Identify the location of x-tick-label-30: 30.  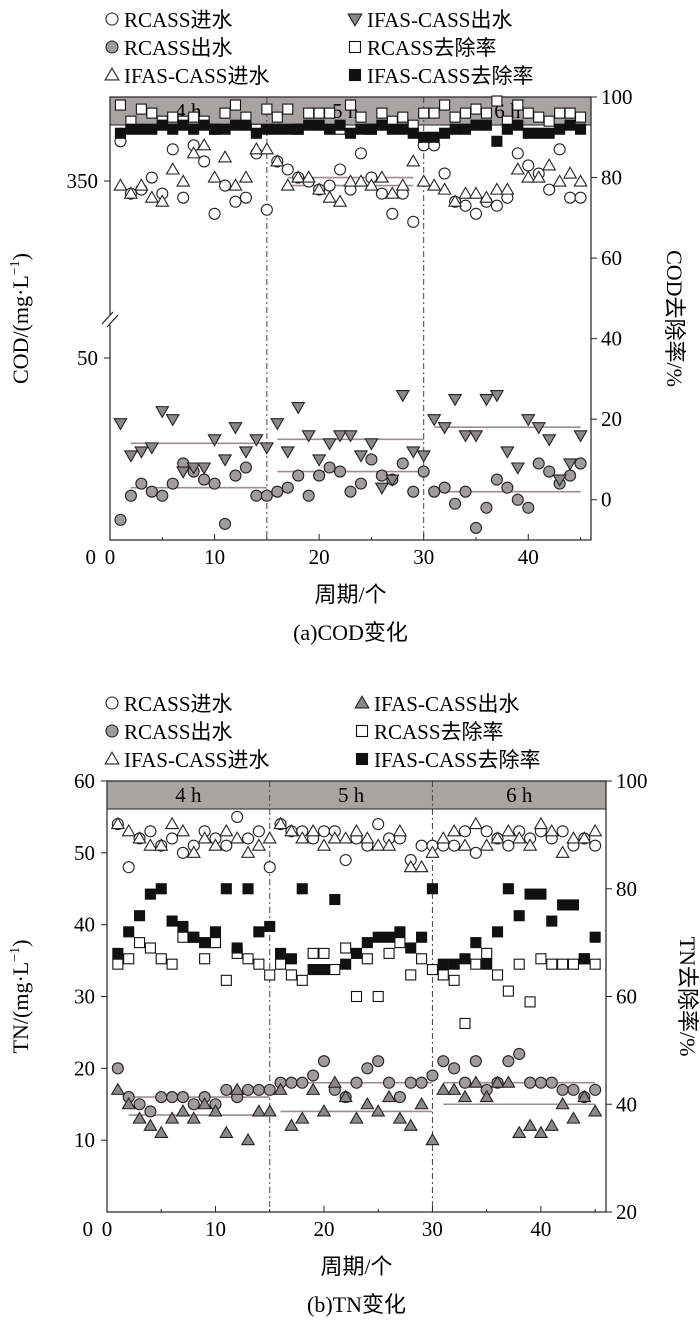
(423, 557).